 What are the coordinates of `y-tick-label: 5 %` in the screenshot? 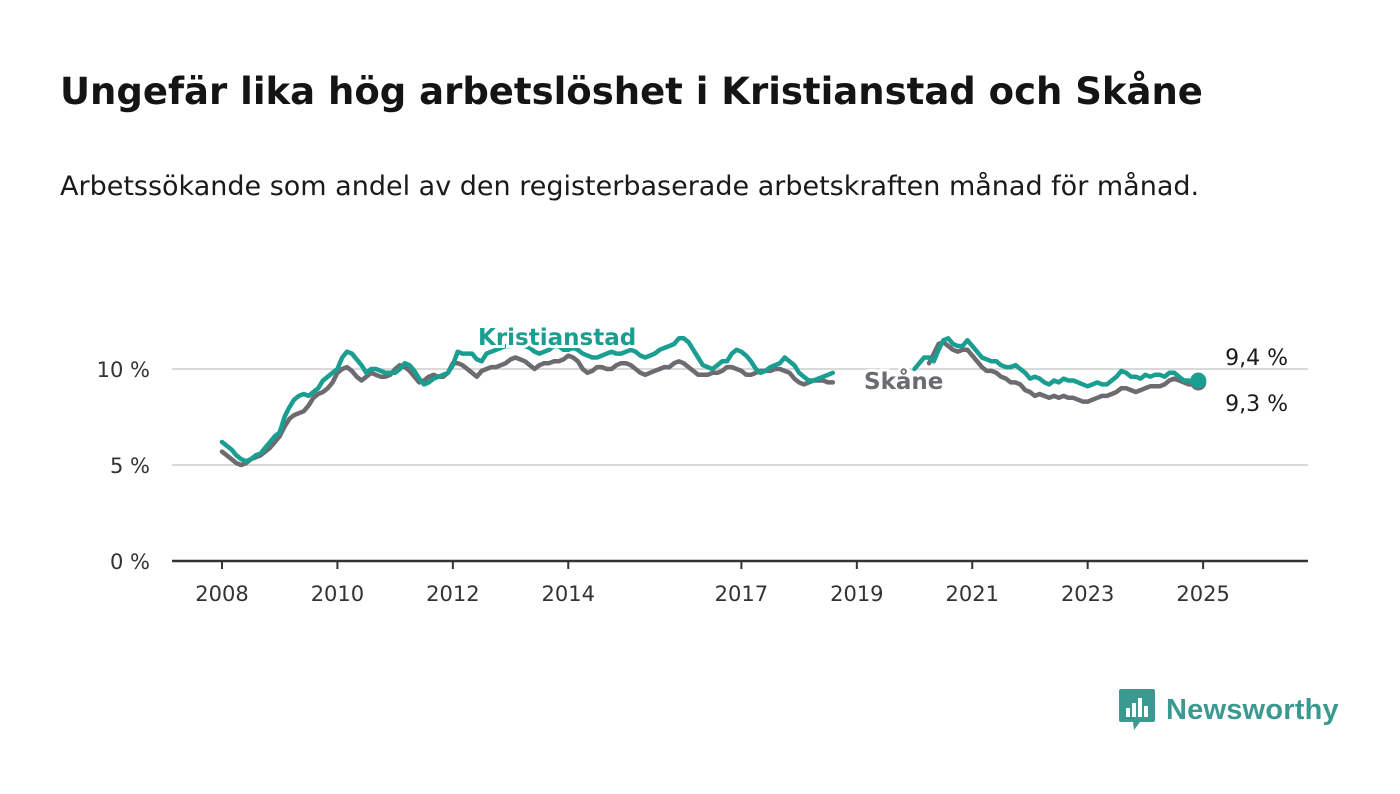 It's located at (130, 466).